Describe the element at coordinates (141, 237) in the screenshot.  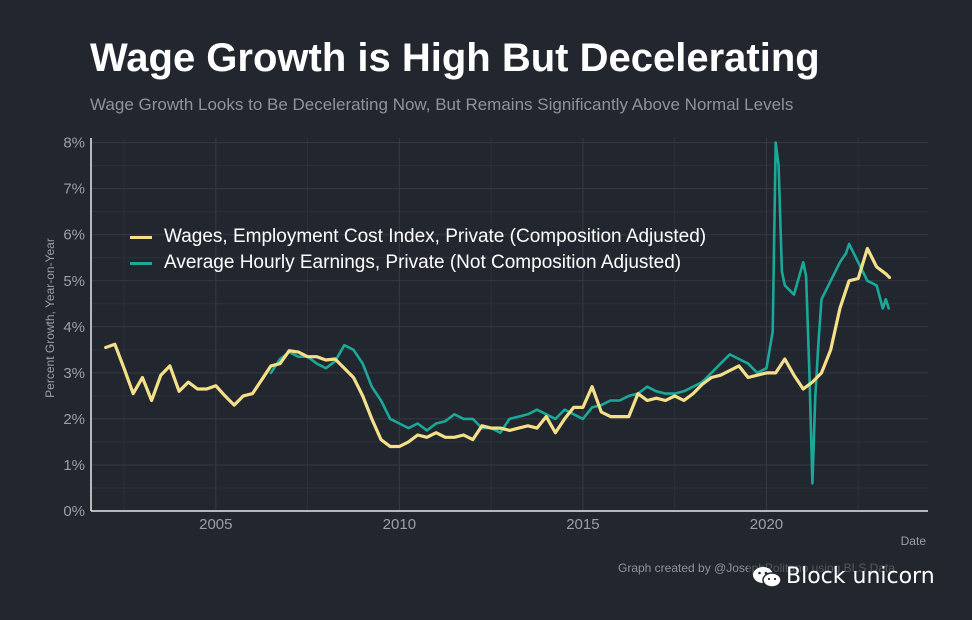
I see `legend-swatch-eci` at that location.